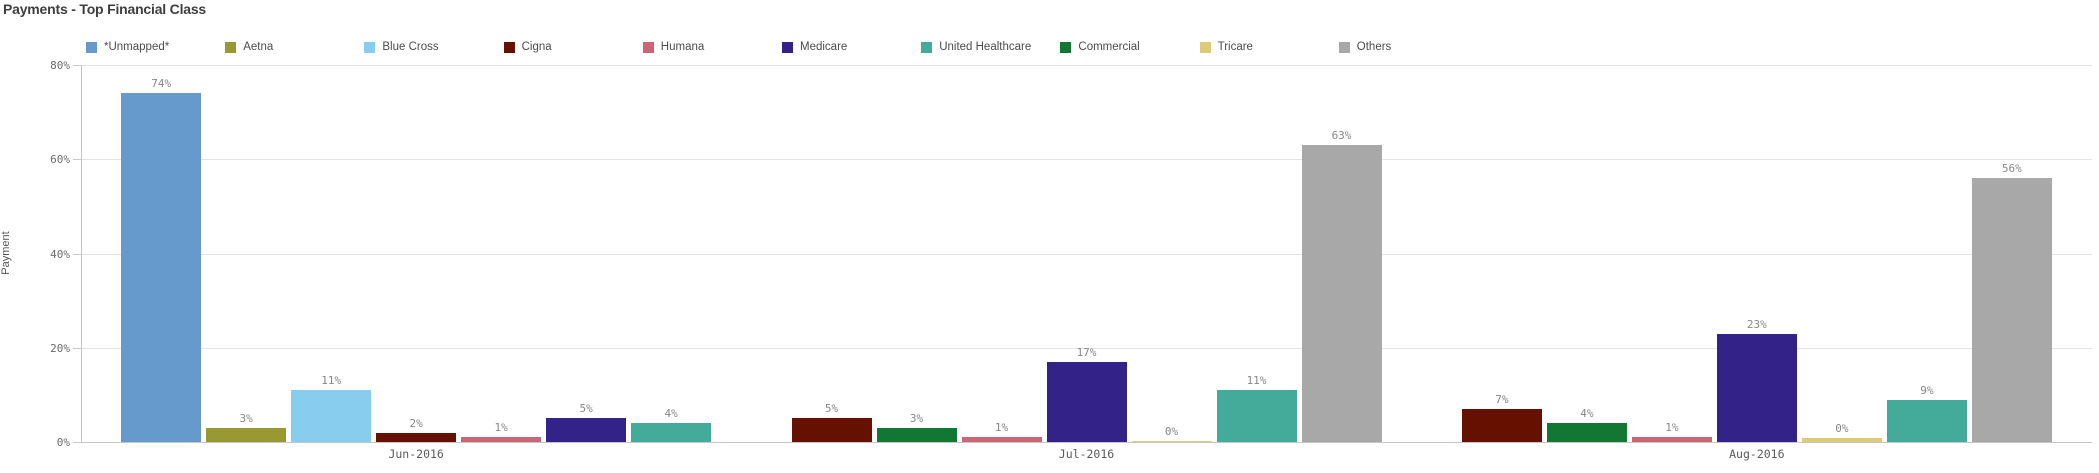 This screenshot has height=473, width=2099. I want to click on bar-jun-2016-blue-cross, so click(331, 416).